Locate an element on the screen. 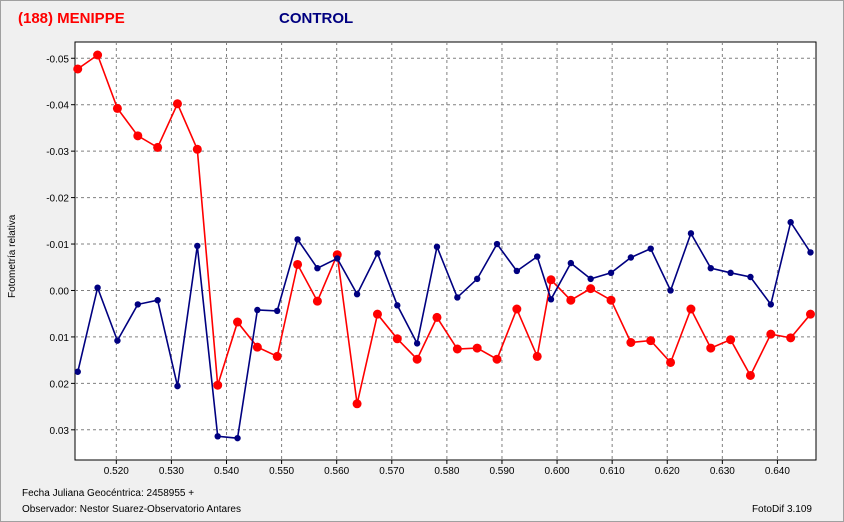  y-tick-label: -0.03 is located at coordinates (57, 152).